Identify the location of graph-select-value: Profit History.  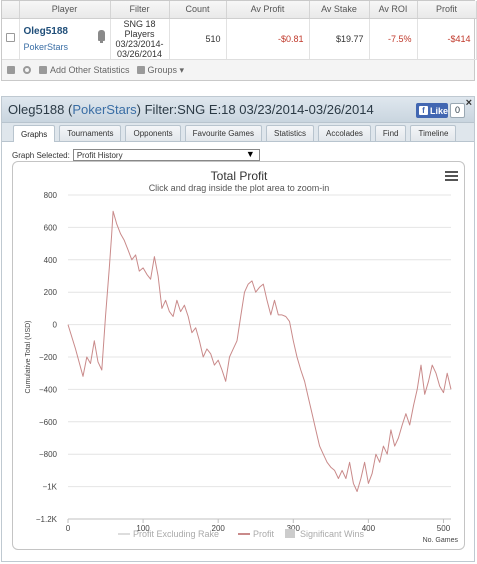
(99, 155).